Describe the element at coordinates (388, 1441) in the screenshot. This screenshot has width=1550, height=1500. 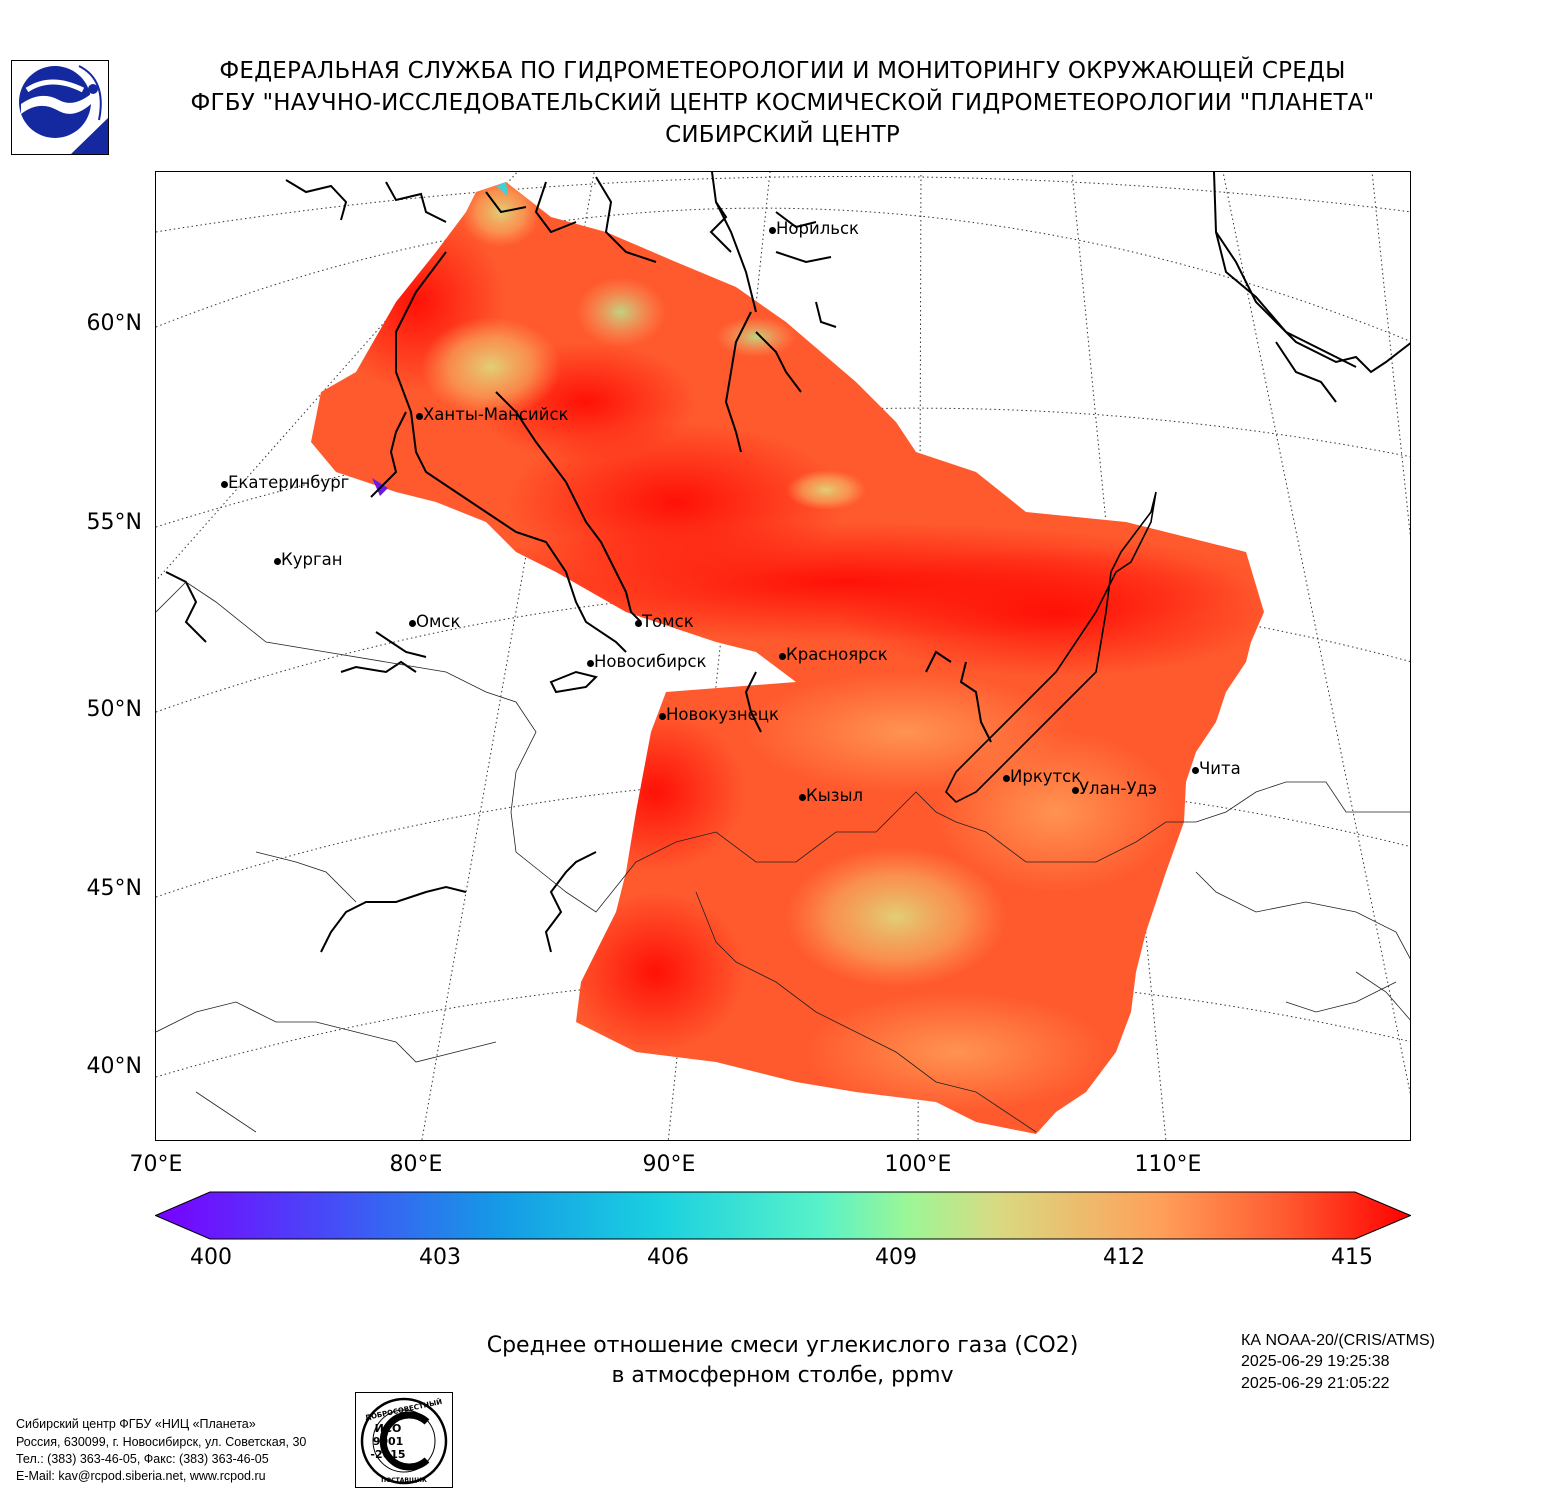
I see `stamp-9001-text: 9001` at that location.